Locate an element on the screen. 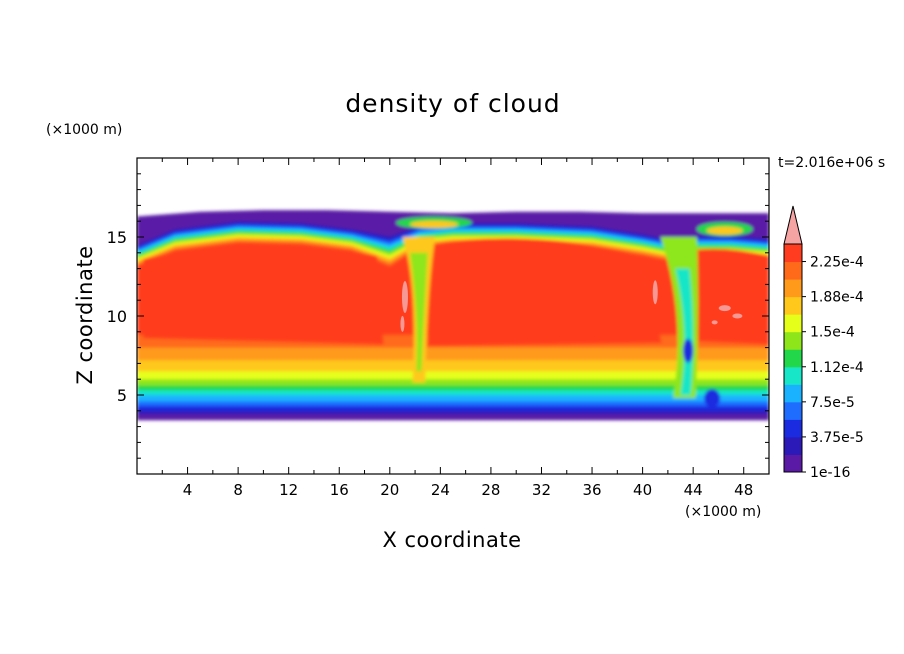 The image size is (904, 654). y-tick-label: 5 is located at coordinates (122, 395).